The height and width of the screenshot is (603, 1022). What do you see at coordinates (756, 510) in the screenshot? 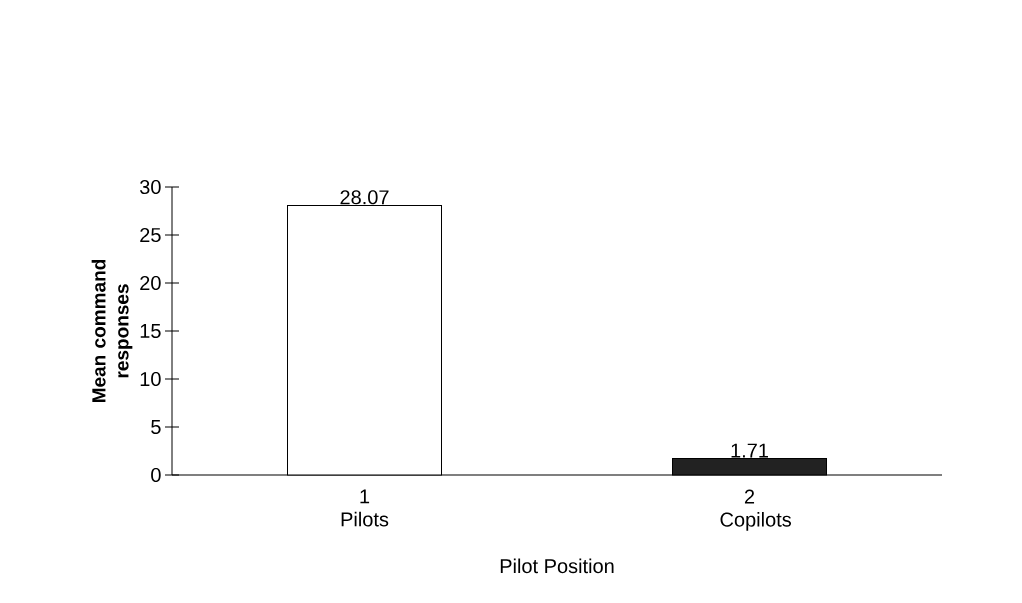
I see `x-tick-label: 2 Copilots` at bounding box center [756, 510].